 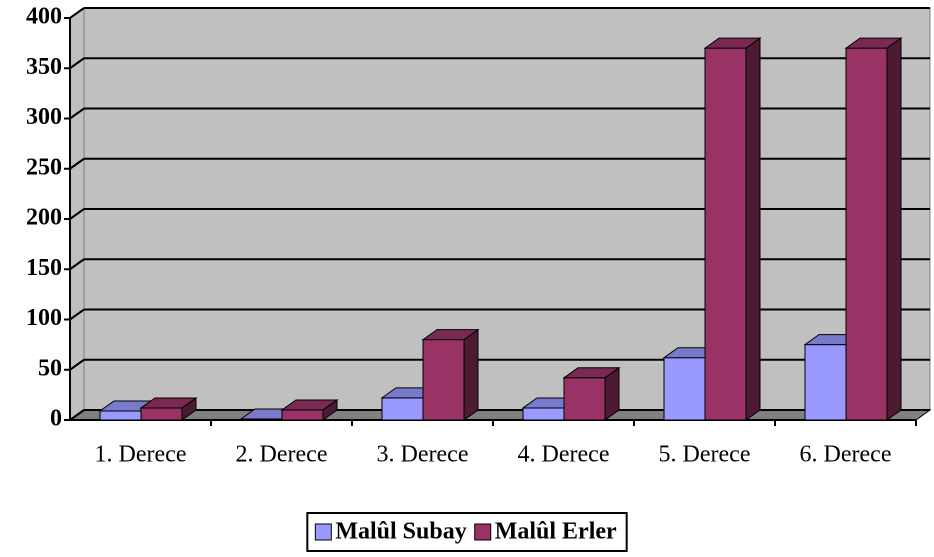 What do you see at coordinates (423, 455) in the screenshot?
I see `x-tick-label: 3. Derece` at bounding box center [423, 455].